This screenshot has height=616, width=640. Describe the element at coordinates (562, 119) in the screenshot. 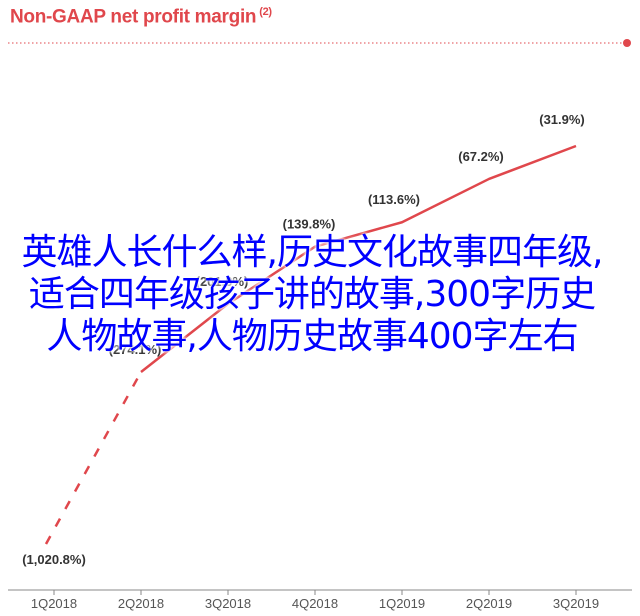

I see `data-label: (31.9%)` at that location.